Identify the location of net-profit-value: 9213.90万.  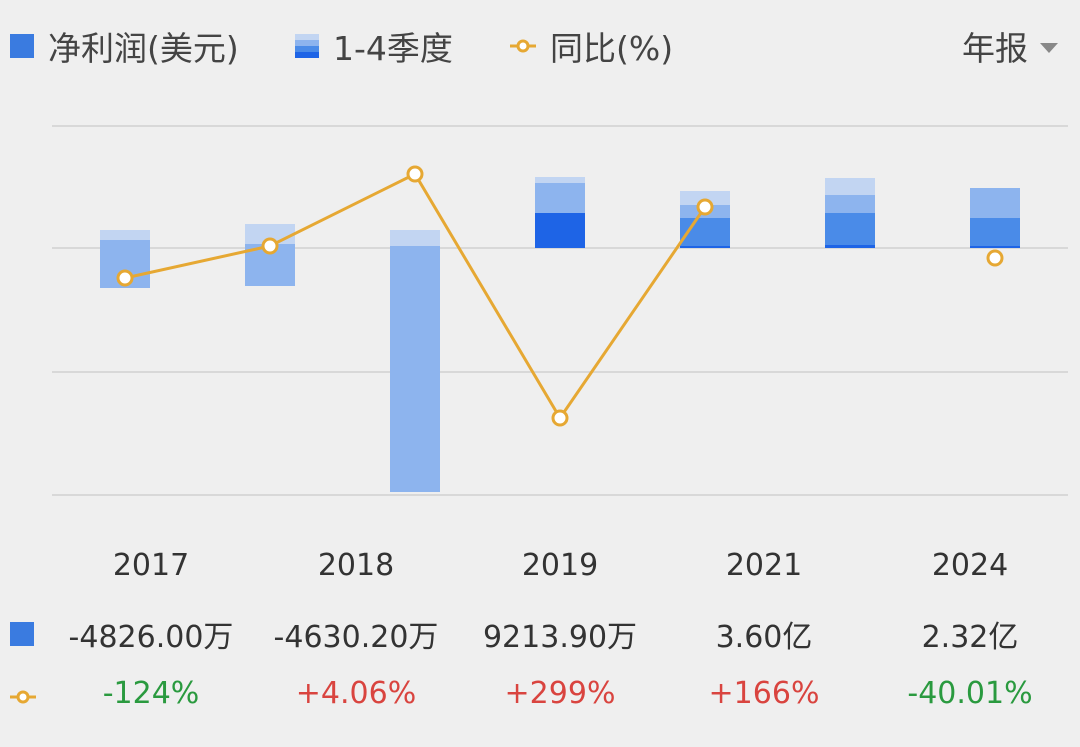
(560, 637).